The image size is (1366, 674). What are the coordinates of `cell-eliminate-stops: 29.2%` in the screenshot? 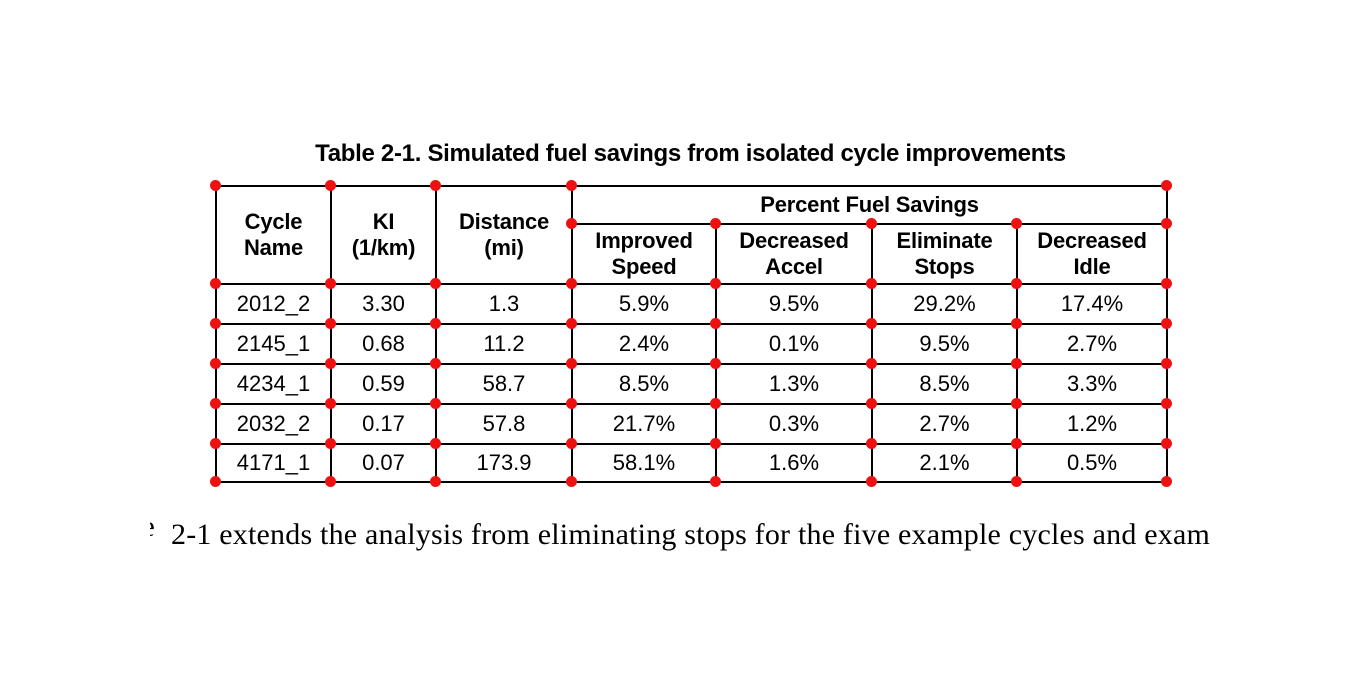 It's located at (944, 304).